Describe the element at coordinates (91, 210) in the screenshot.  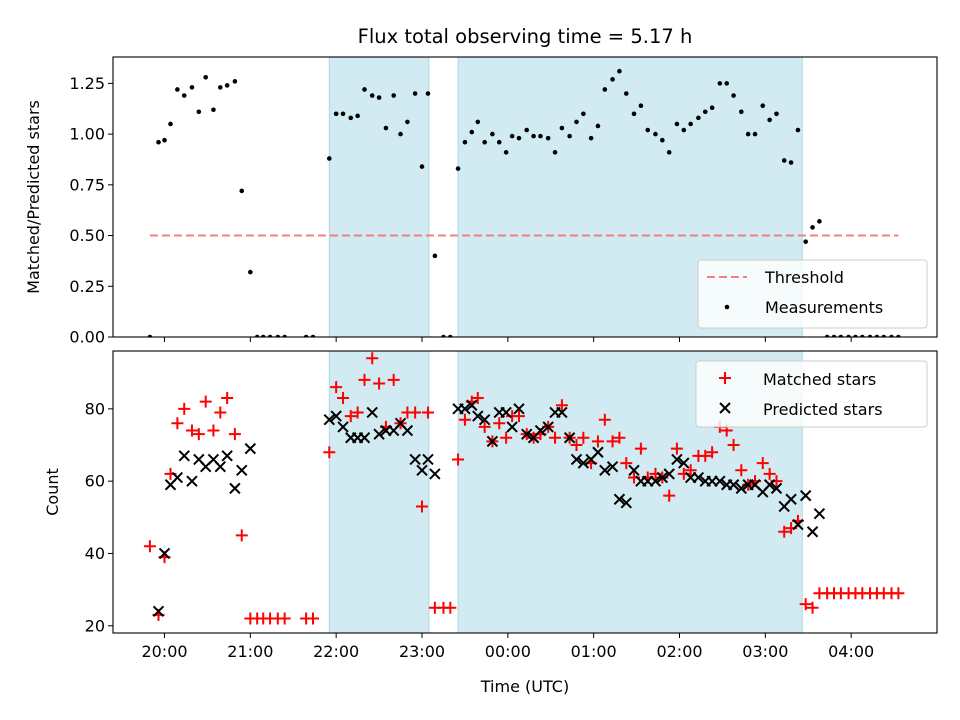
I see `ratio-y-ticks: 0.00 0.25 0.50 0.75 1.00 1.25` at that location.